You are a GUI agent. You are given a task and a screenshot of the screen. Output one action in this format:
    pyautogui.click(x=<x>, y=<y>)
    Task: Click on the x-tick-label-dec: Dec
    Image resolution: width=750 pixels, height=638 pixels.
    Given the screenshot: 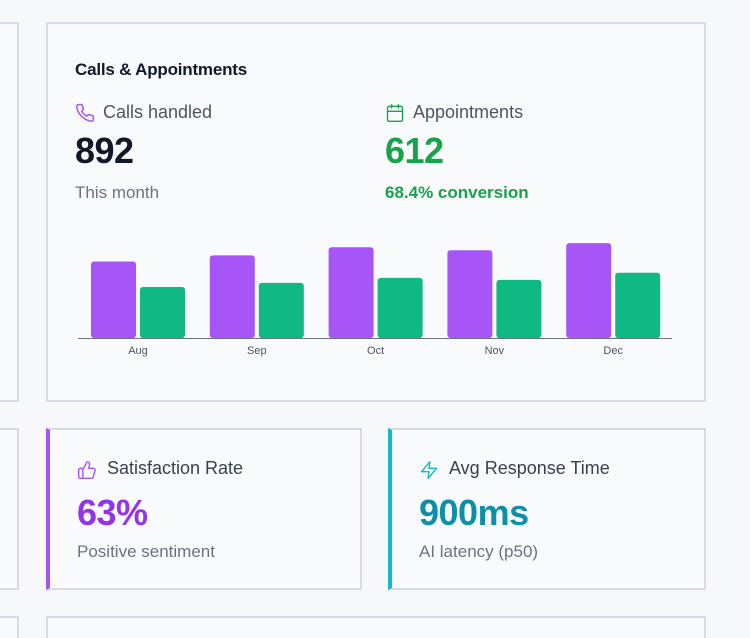 What is the action you would take?
    pyautogui.click(x=613, y=351)
    